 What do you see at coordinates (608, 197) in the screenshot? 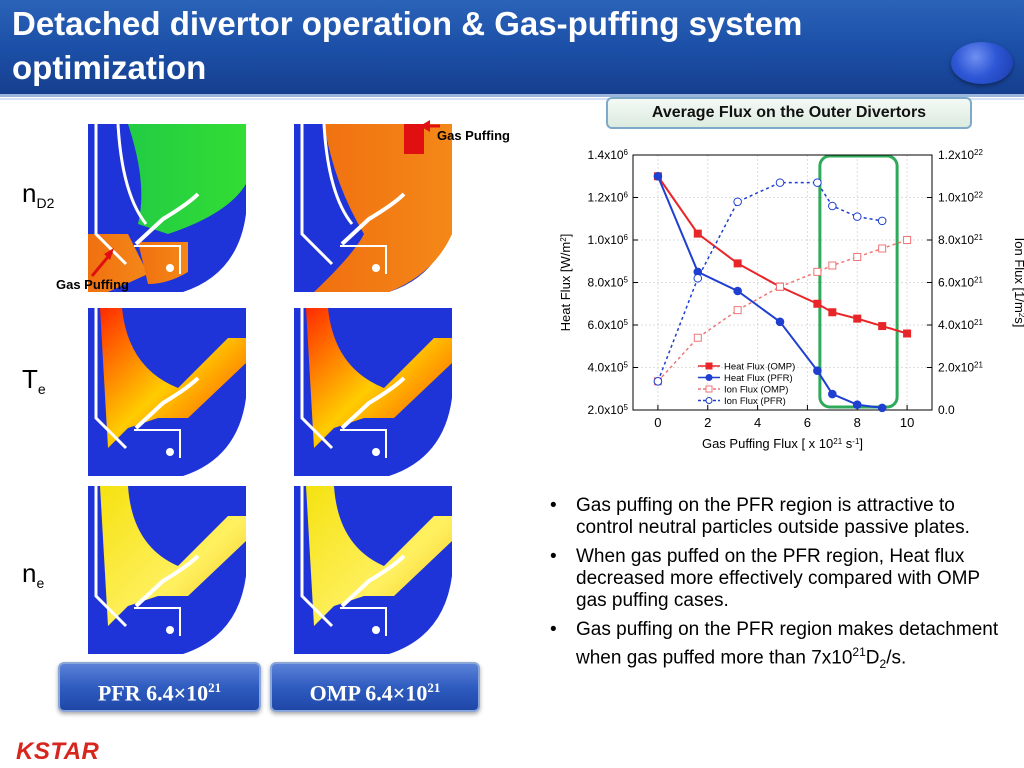
I see `y-left-tick-label: 1.2x106` at bounding box center [608, 197].